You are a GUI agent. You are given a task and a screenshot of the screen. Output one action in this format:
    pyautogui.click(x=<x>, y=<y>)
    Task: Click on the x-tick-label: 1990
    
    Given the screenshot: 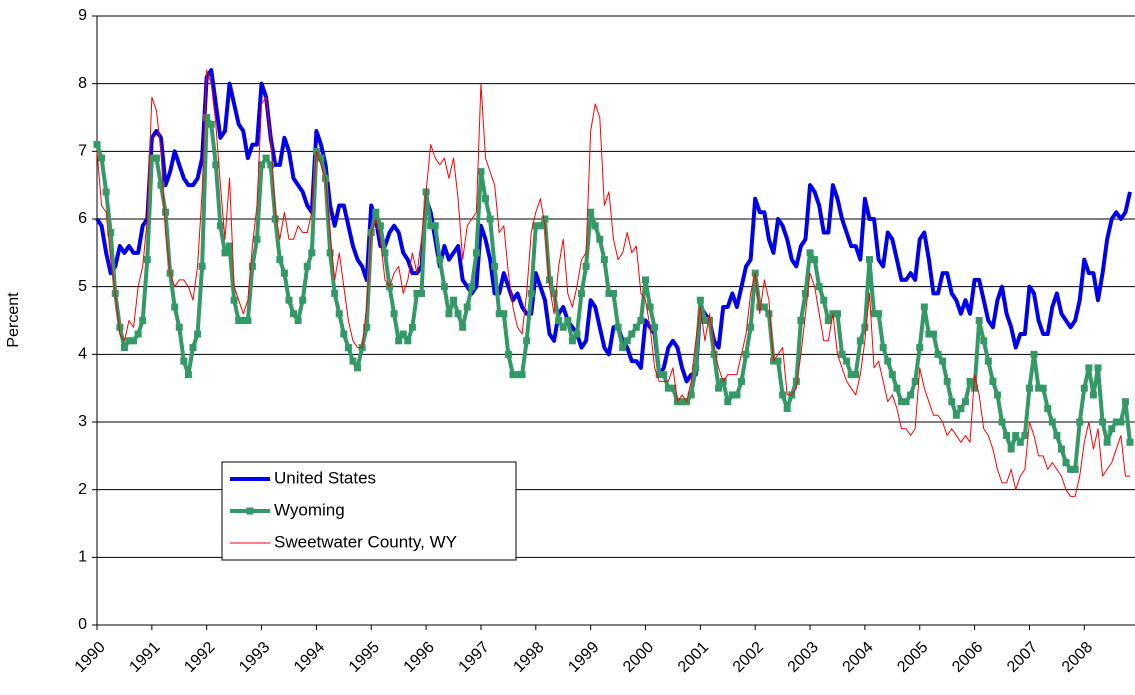 What is the action you would take?
    pyautogui.click(x=90, y=657)
    